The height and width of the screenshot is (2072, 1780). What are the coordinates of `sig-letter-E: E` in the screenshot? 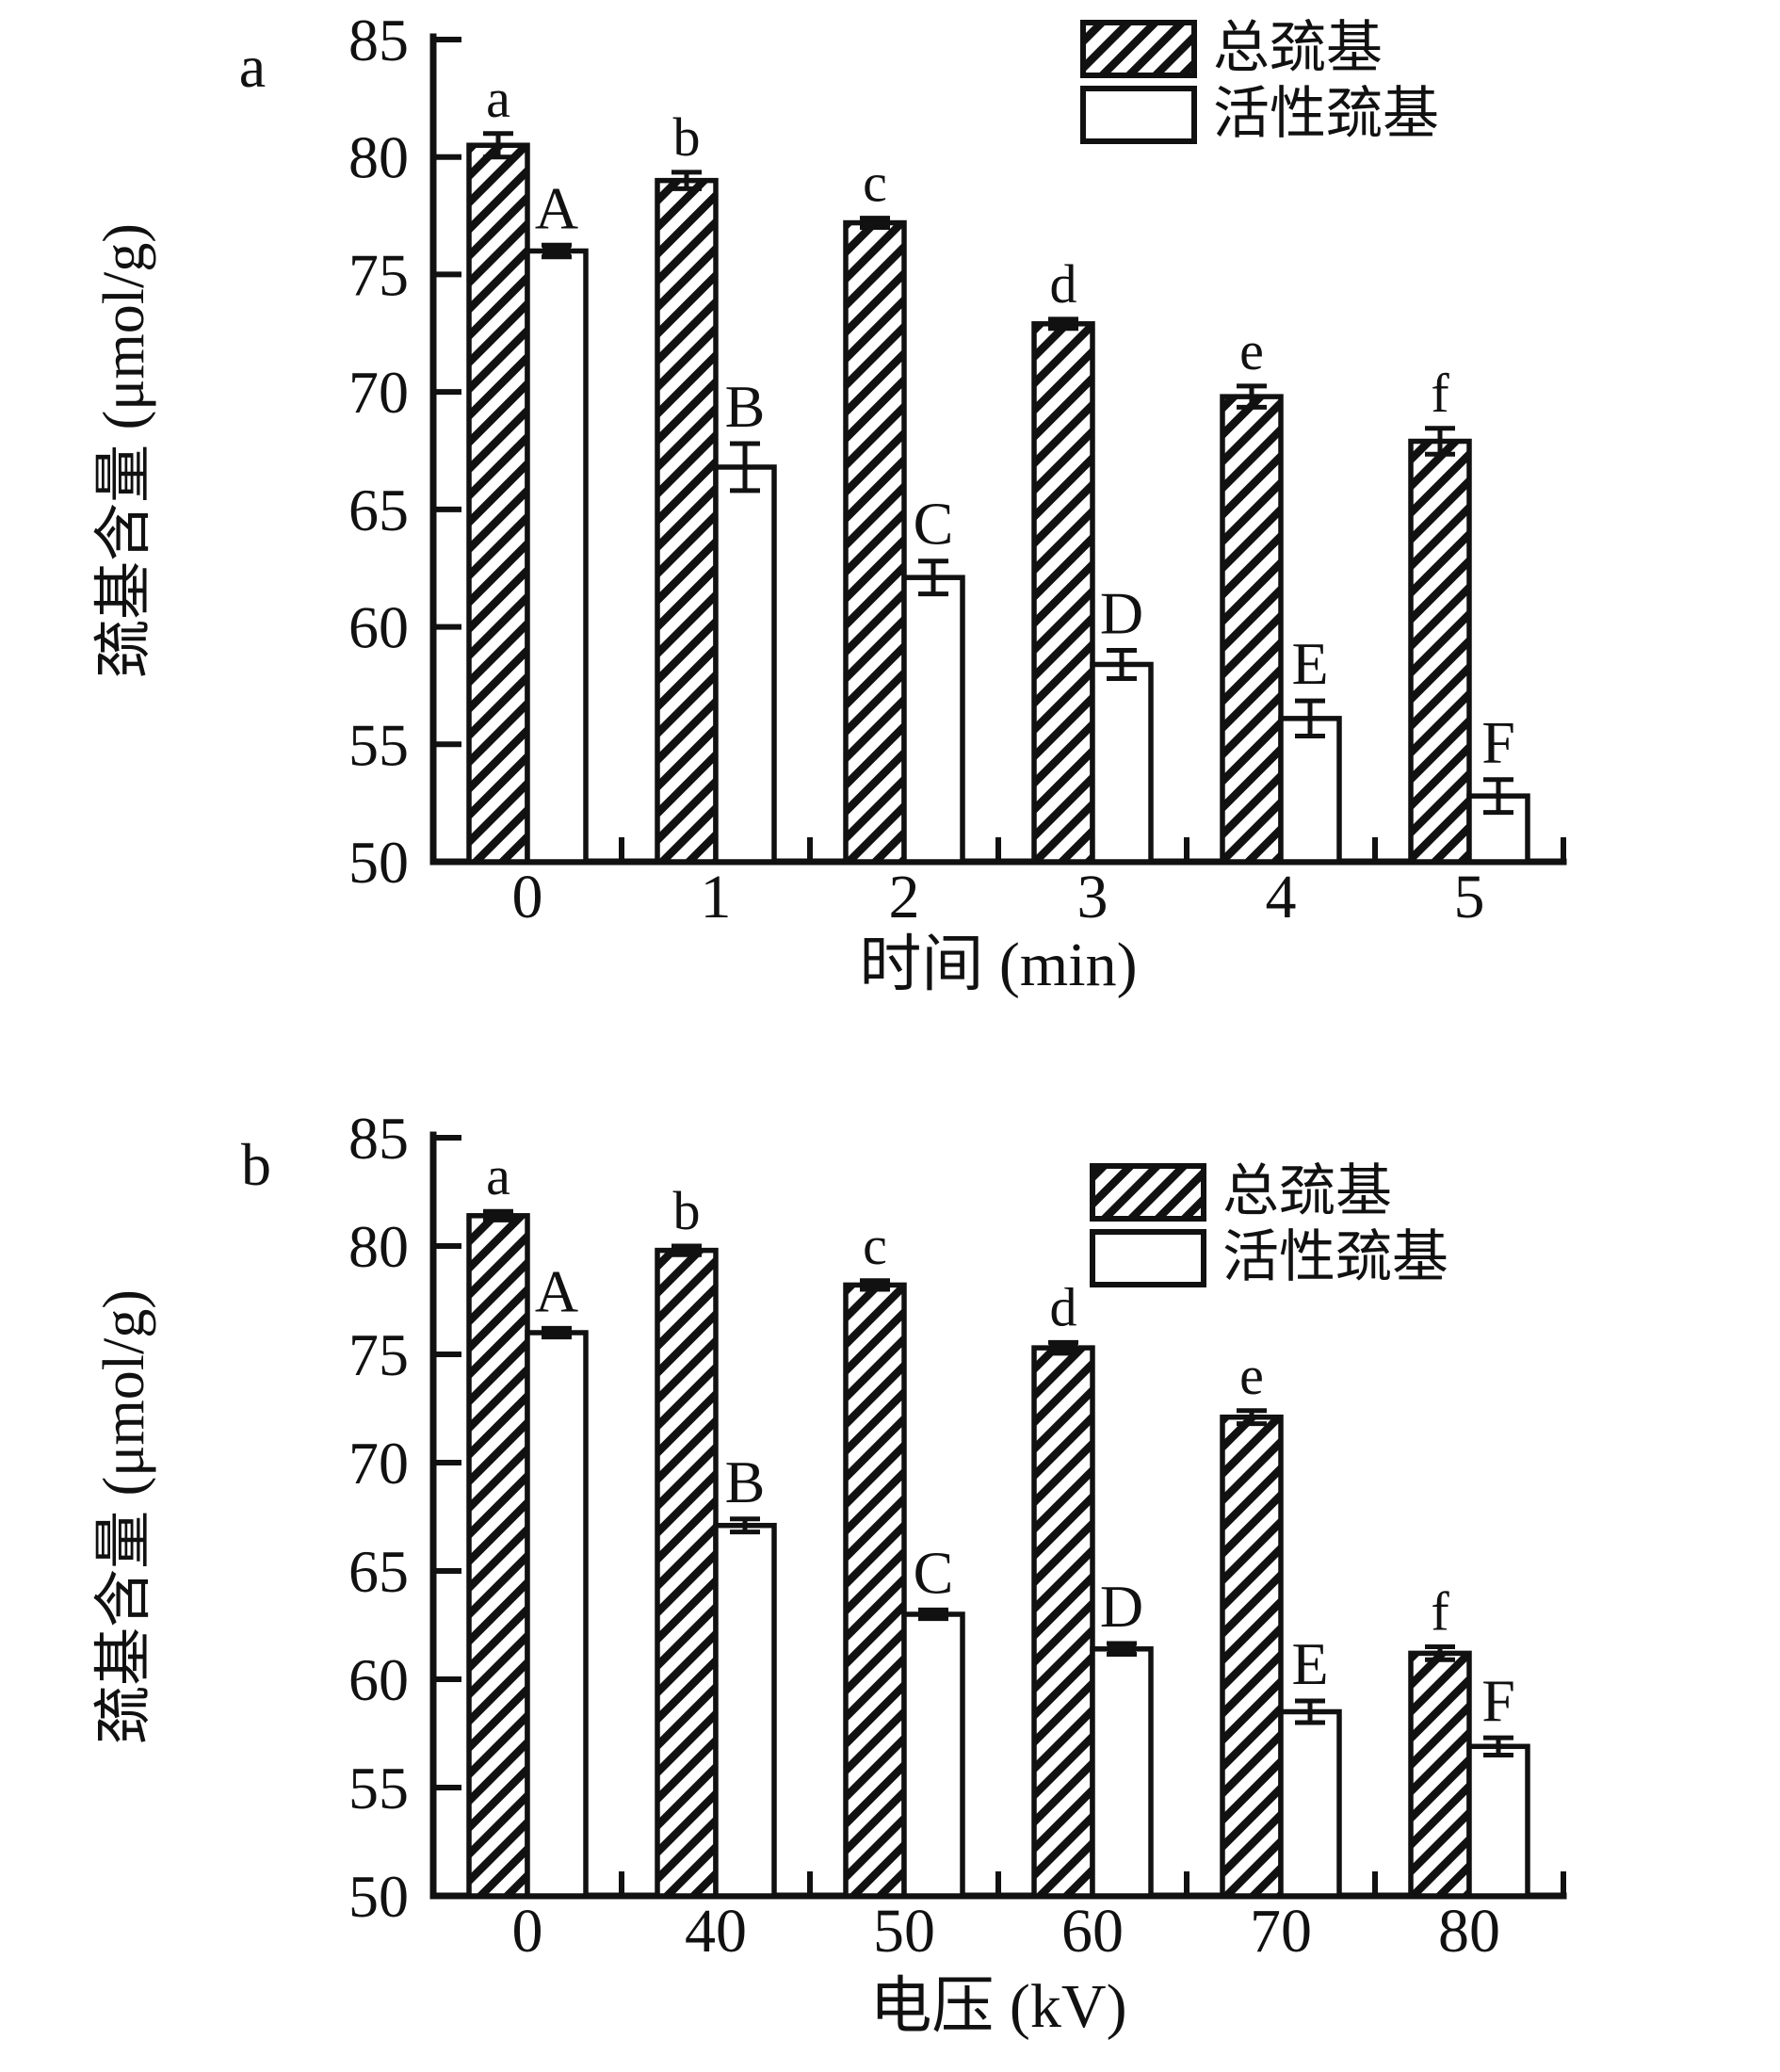 It's located at (1309, 663).